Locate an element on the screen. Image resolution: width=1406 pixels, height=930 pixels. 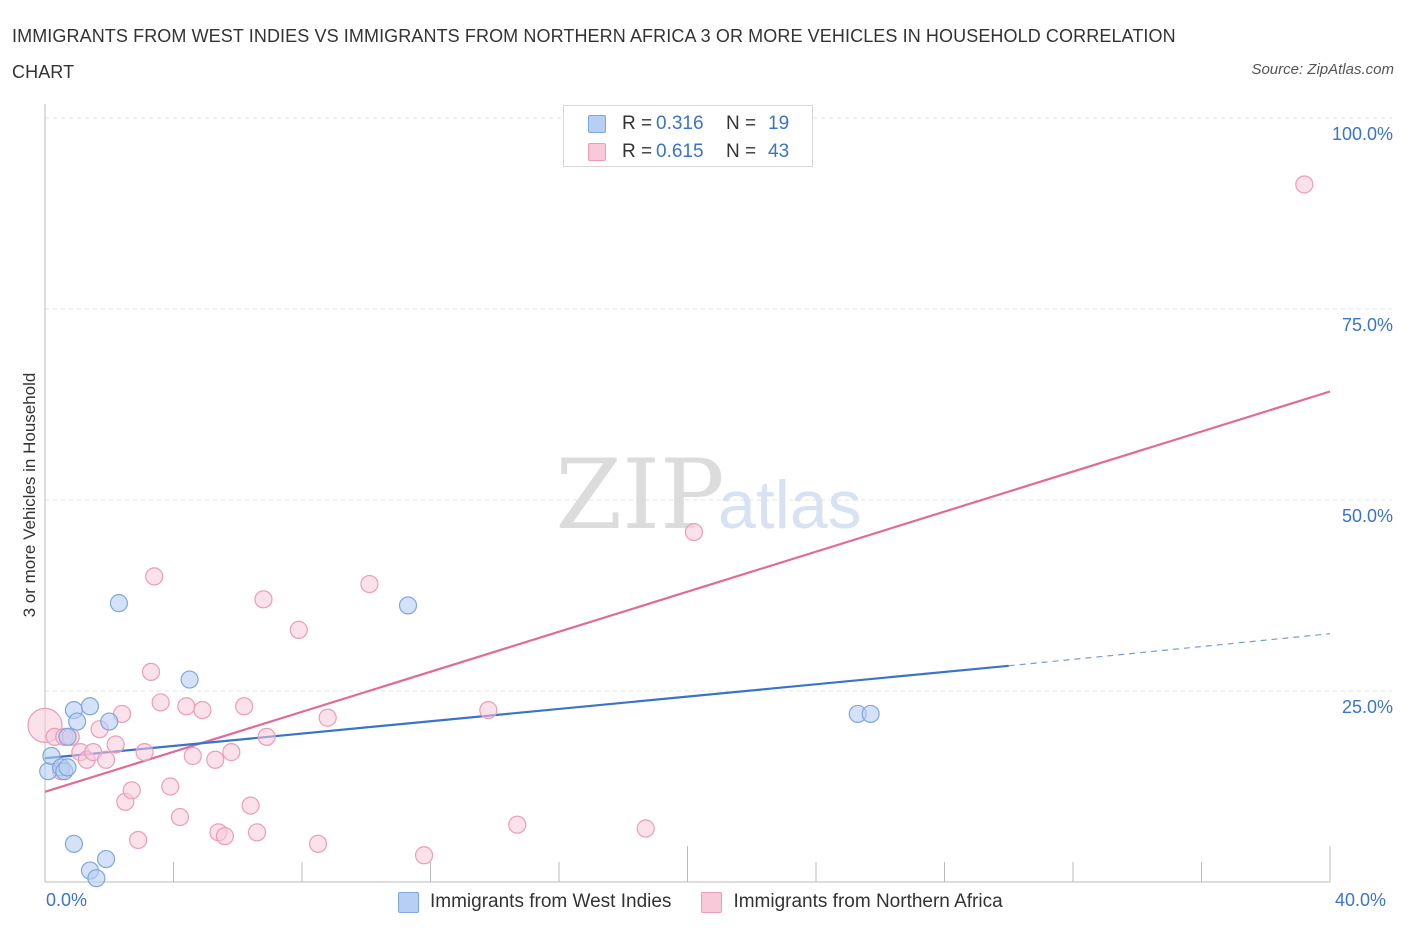
stats-legend: R = 0.316 N = 19 R = 0.615 N = 43 is located at coordinates (688, 136).